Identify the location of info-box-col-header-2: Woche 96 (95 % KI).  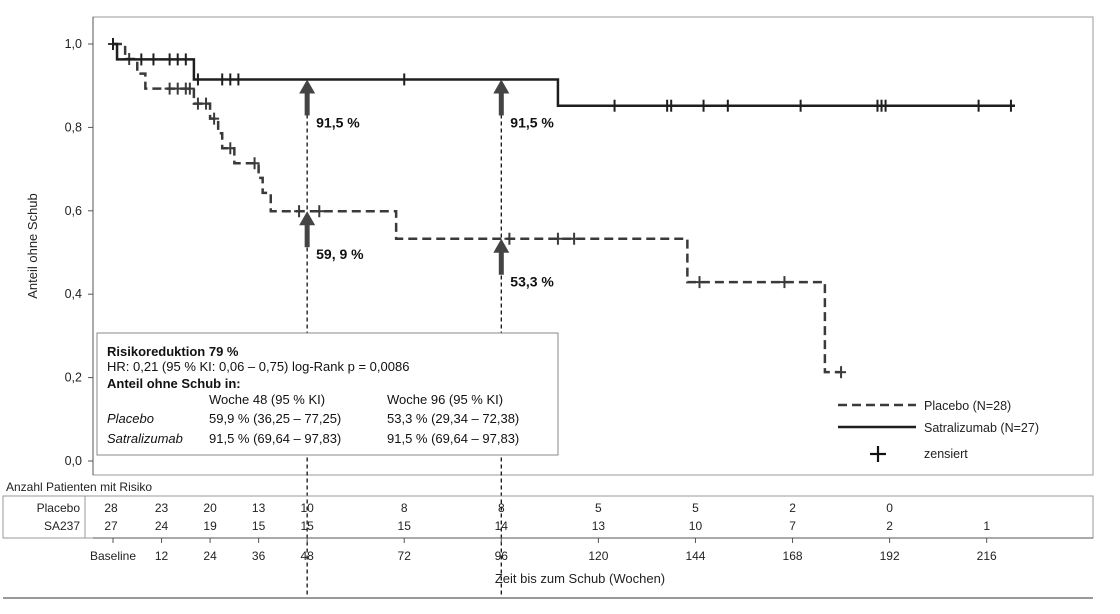
(445, 399).